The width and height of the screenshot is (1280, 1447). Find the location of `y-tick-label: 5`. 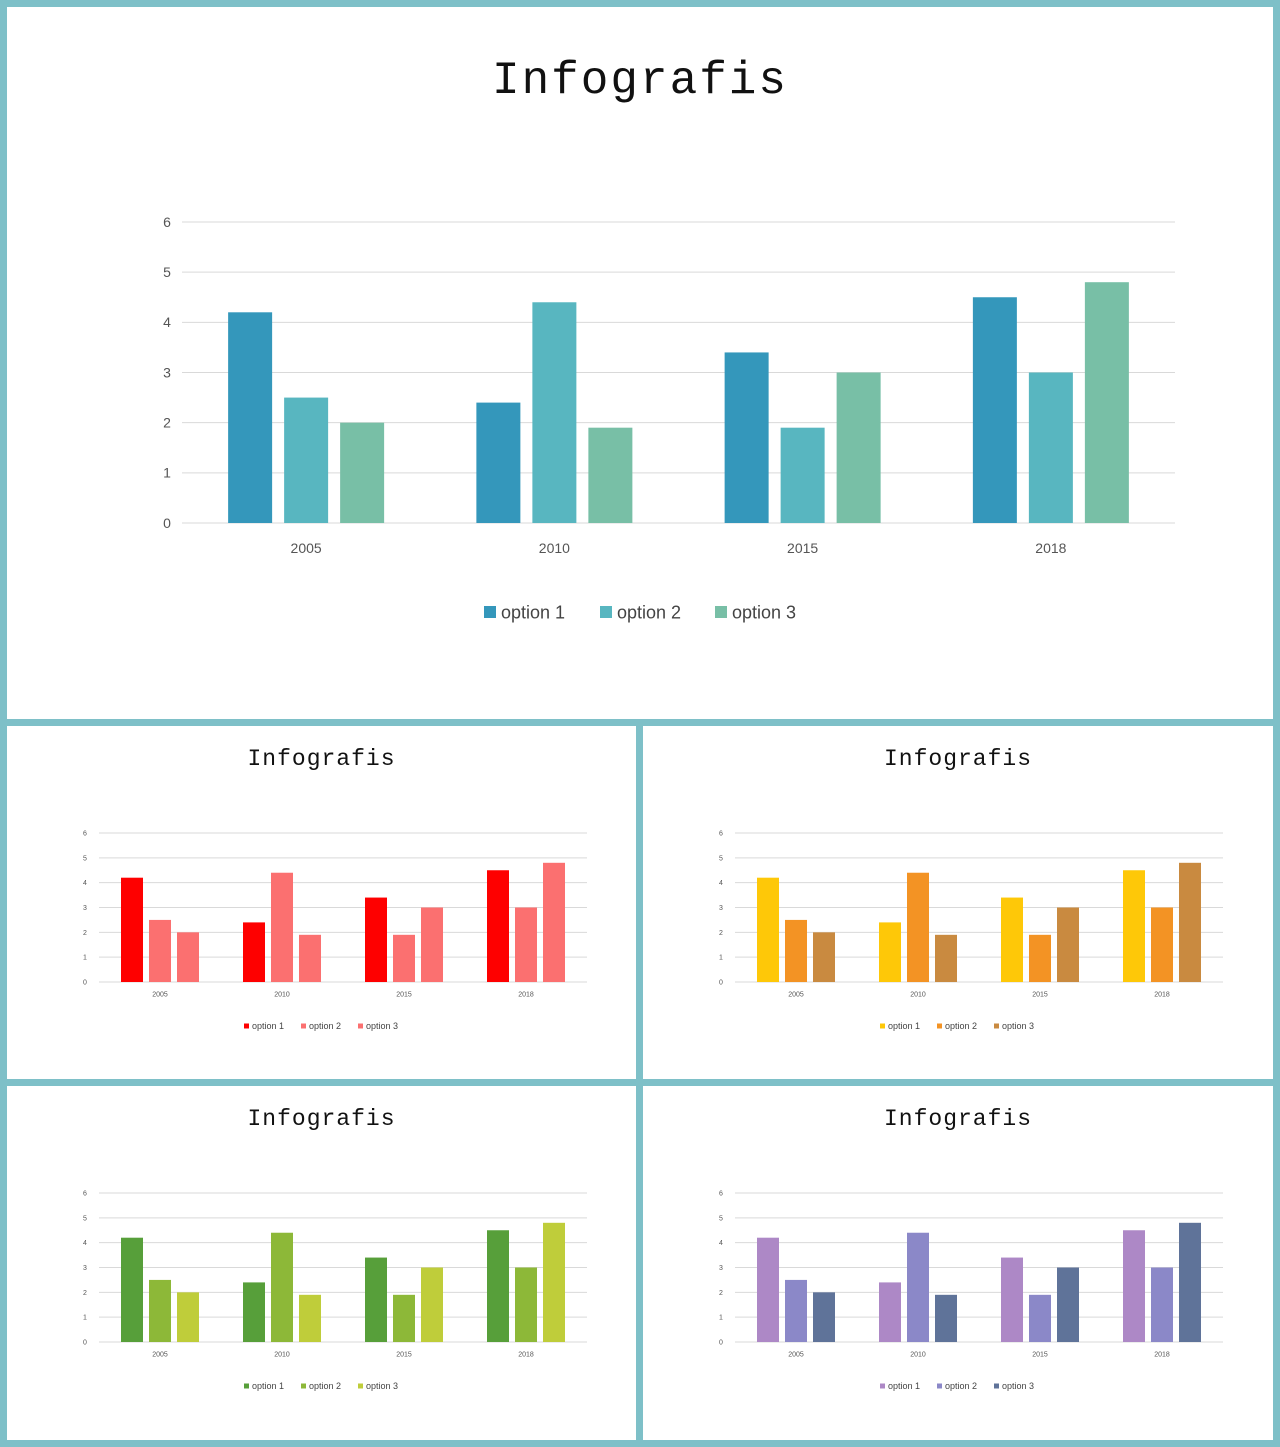

y-tick-label: 5 is located at coordinates (85, 1218).